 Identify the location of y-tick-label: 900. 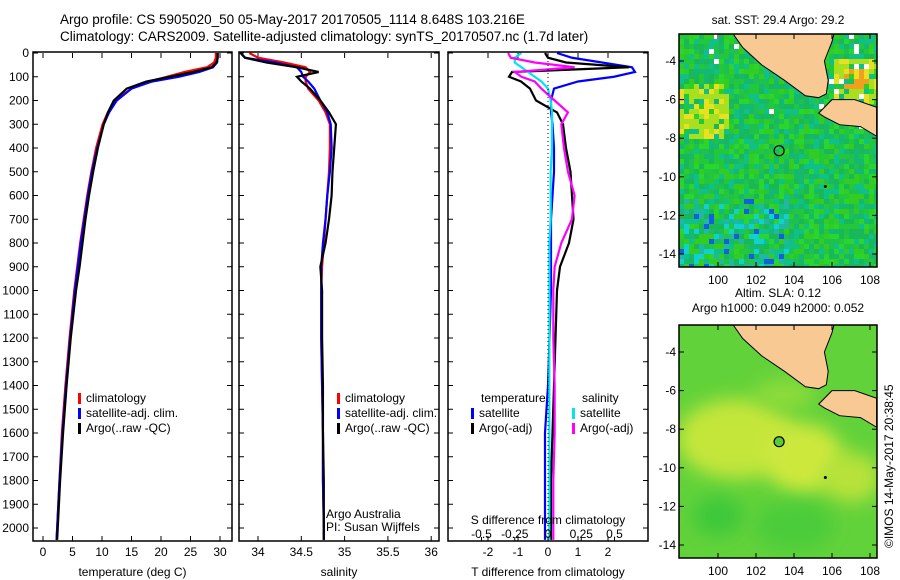
(19, 267).